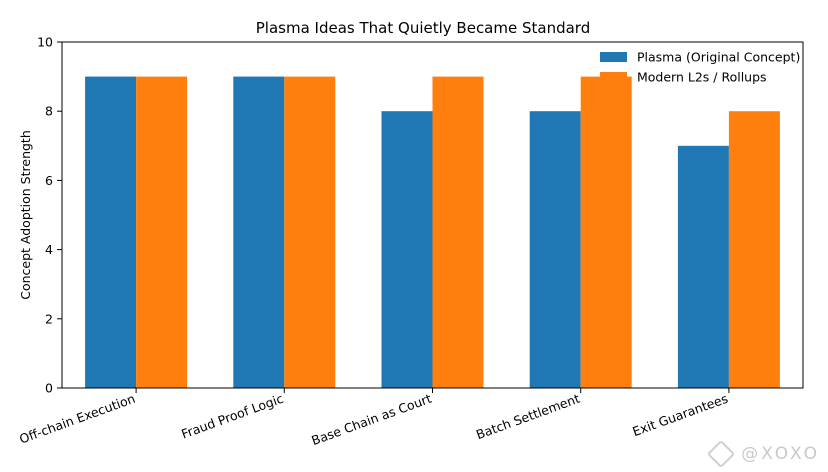 Image resolution: width=828 pixels, height=472 pixels. I want to click on y-tick-label: 2, so click(49, 318).